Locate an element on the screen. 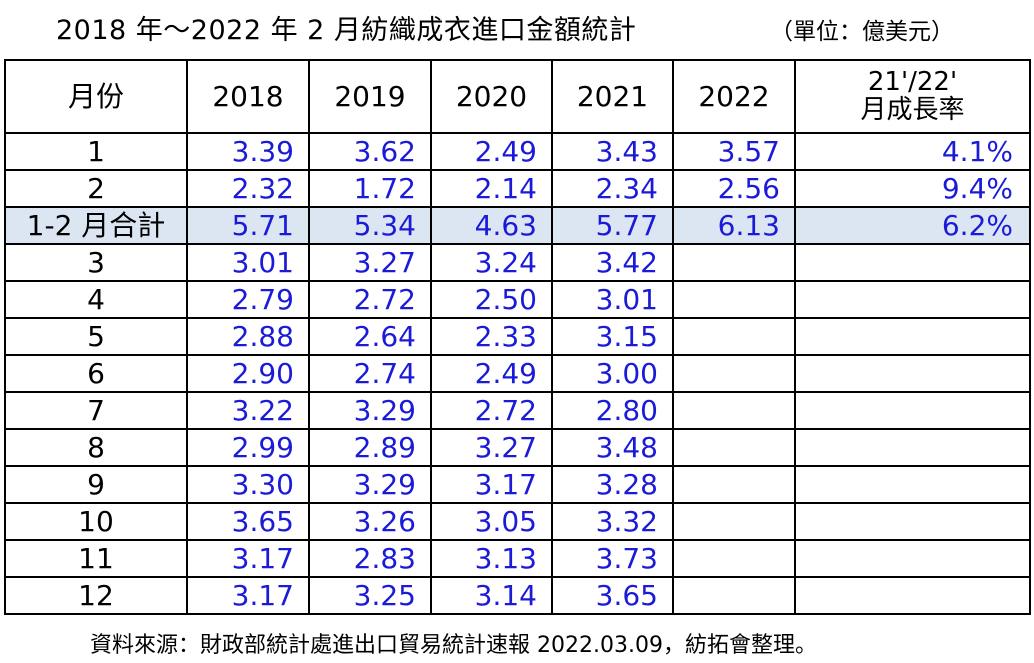 This screenshot has width=1034, height=663. table-row: 10 3.65 3.26 3.05 3.32 is located at coordinates (517, 521).